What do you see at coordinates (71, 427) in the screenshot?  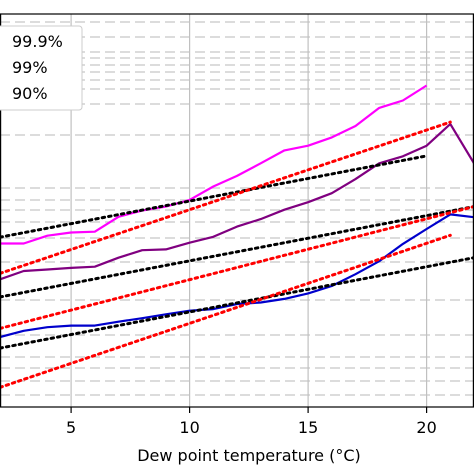 I see `x-tick-label: 5` at bounding box center [71, 427].